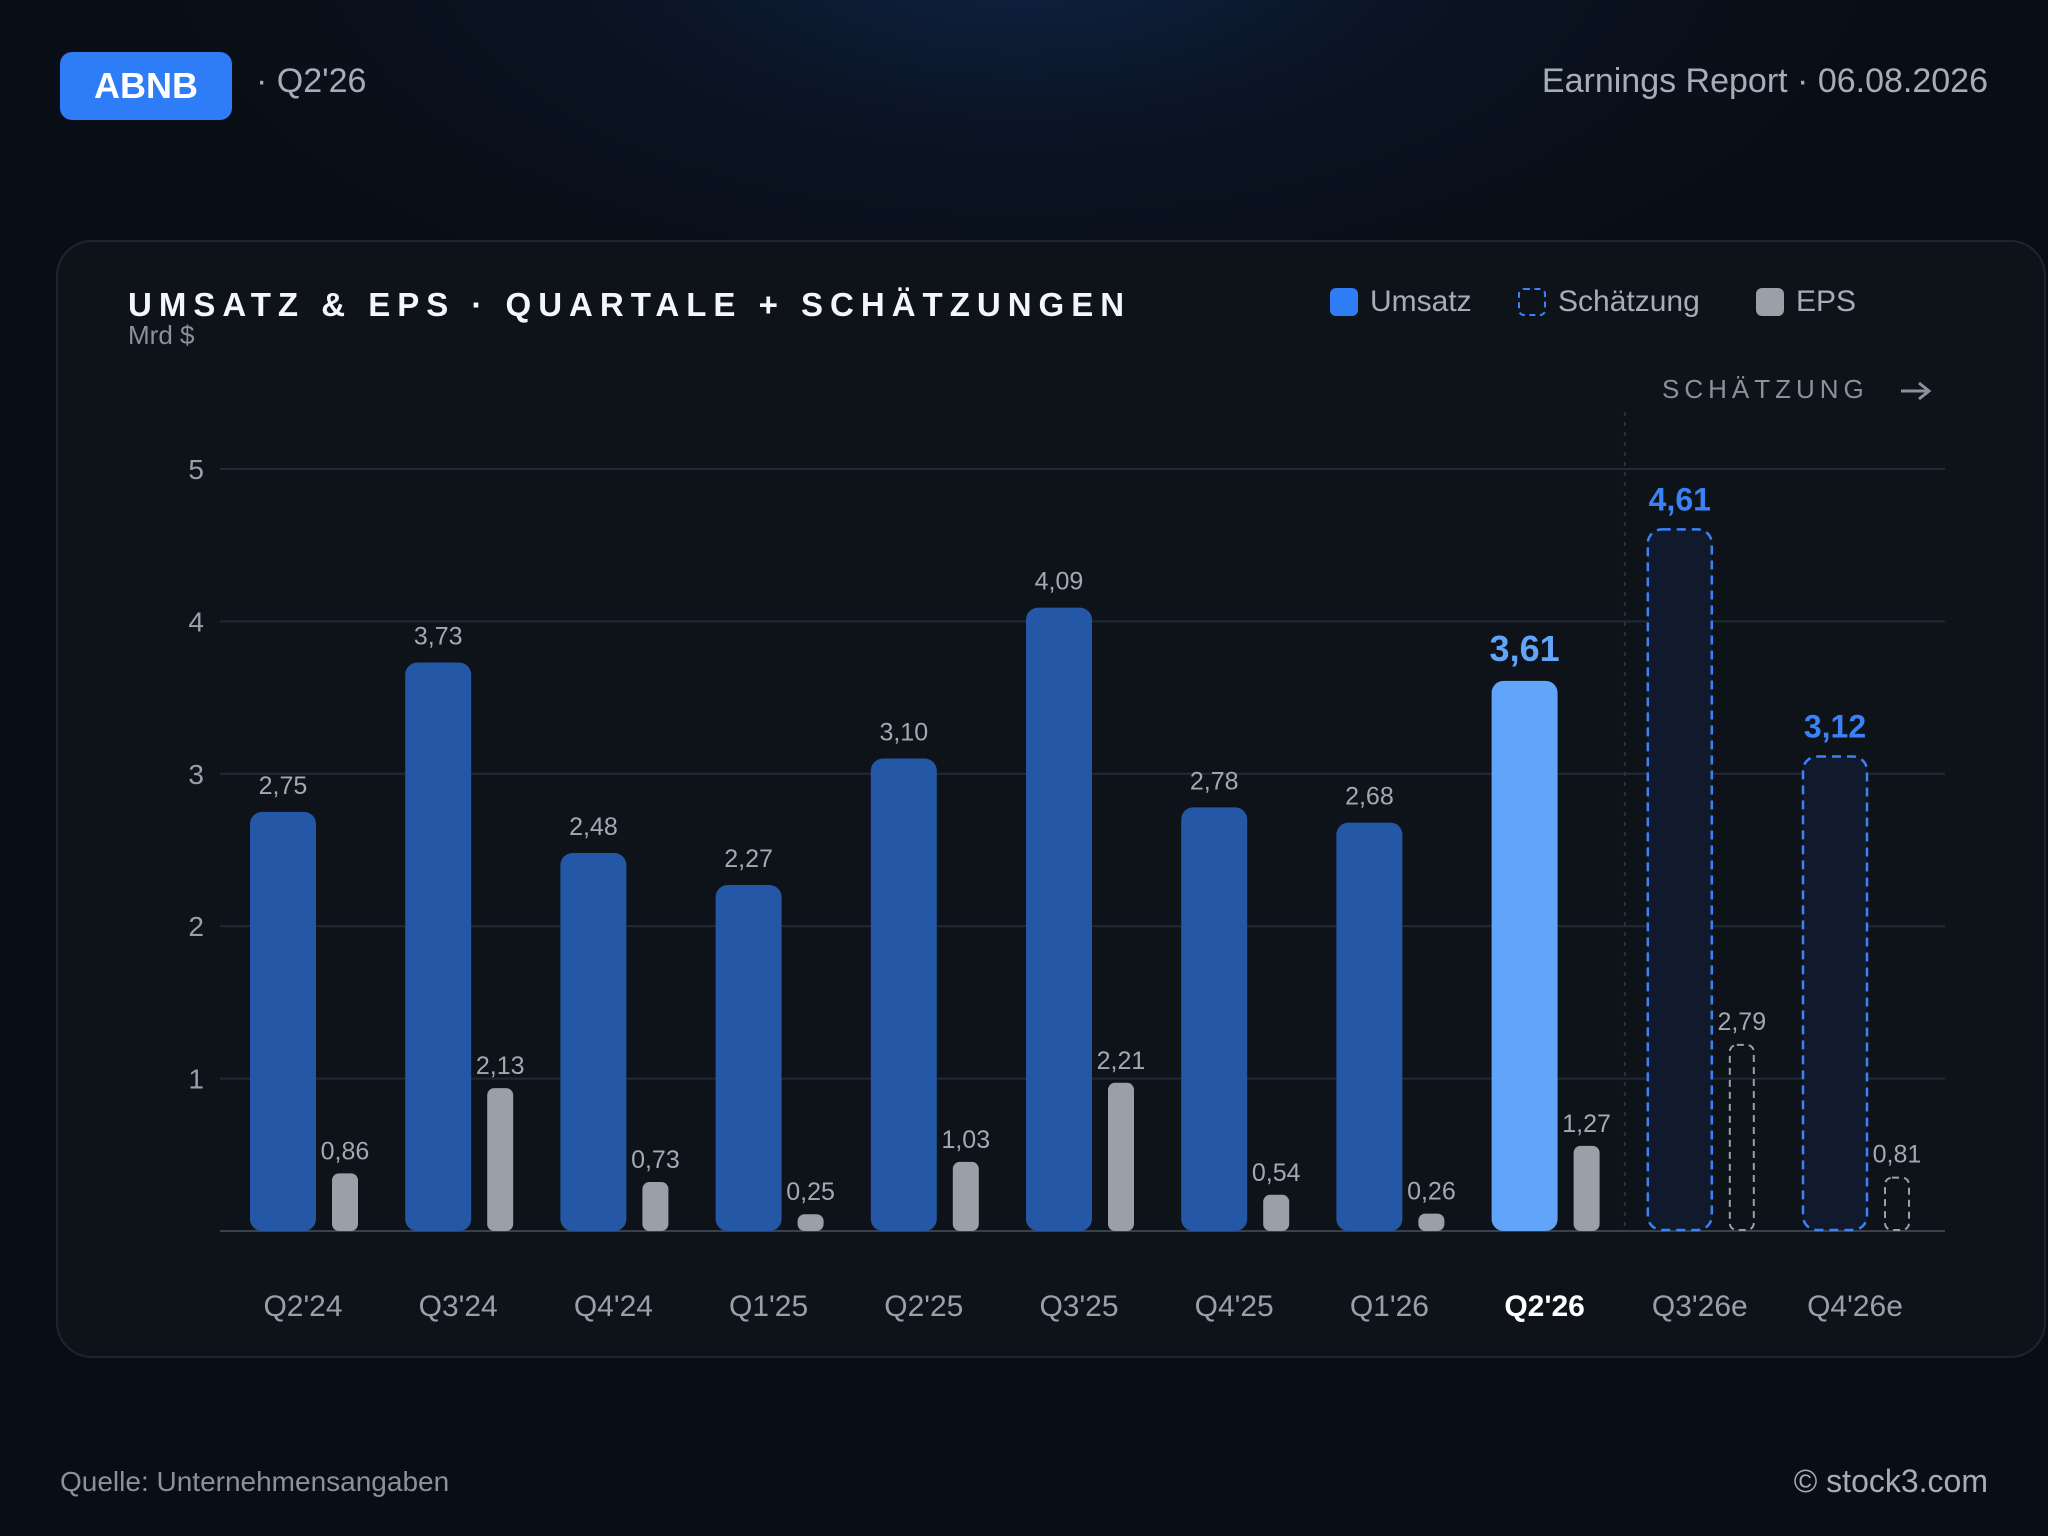  I want to click on legend-item-revenue: Umsatz, so click(1401, 301).